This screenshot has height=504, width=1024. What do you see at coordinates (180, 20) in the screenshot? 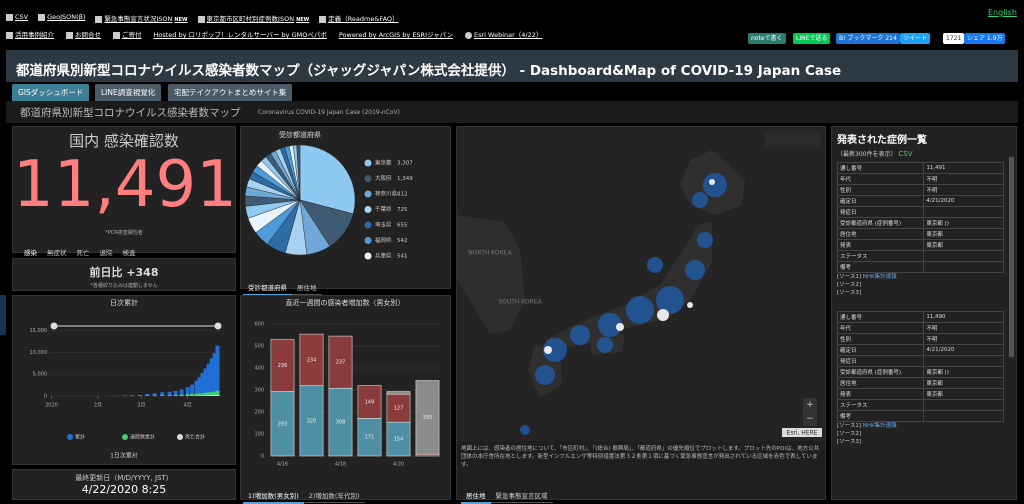
I see `new-badge: NEW` at bounding box center [180, 20].